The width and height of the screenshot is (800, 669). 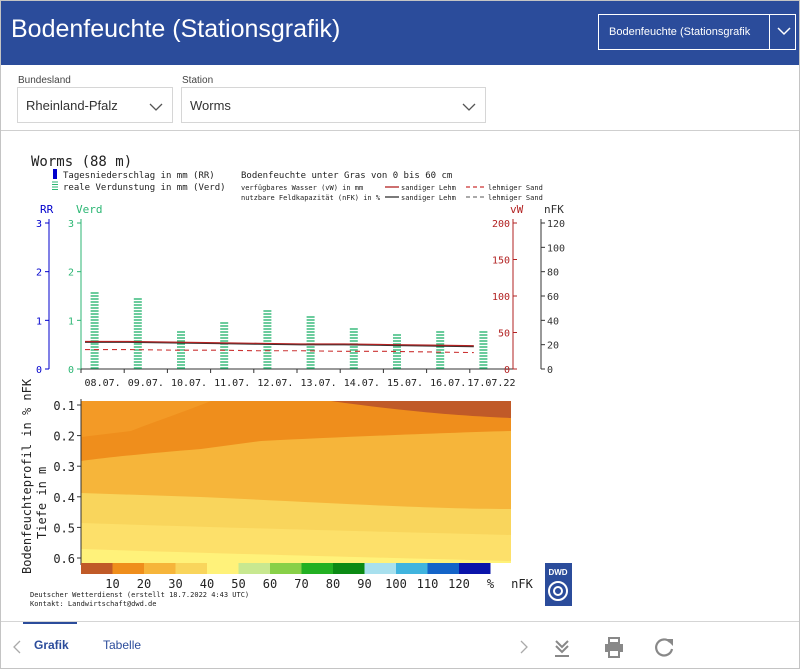 I want to click on chevron-right-icon, so click(x=524, y=647).